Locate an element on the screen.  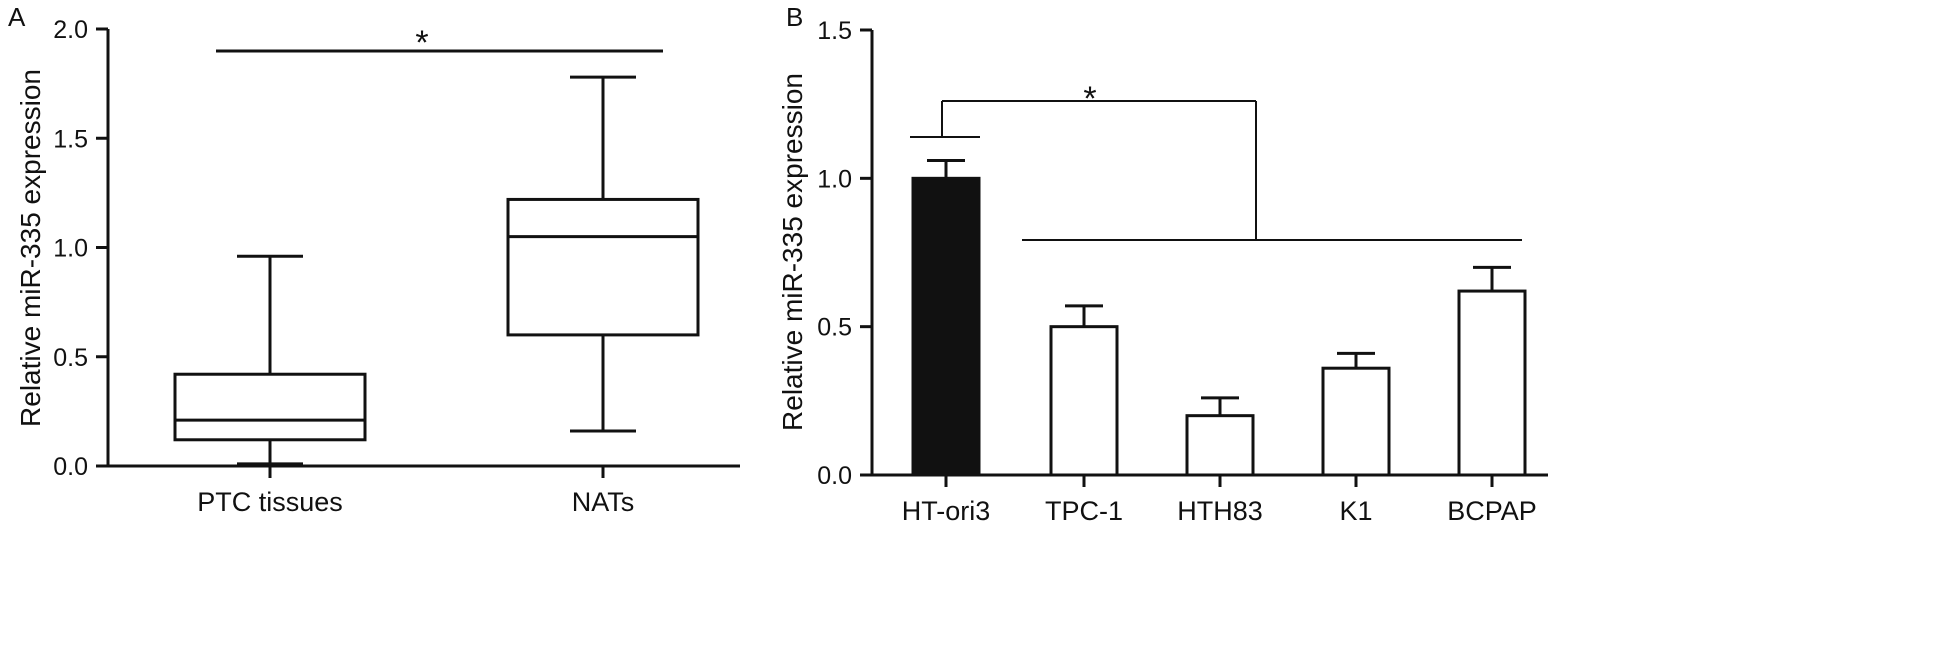
panel-a-y-axis-title: Relative miR-335 expression is located at coordinates (30, 248).